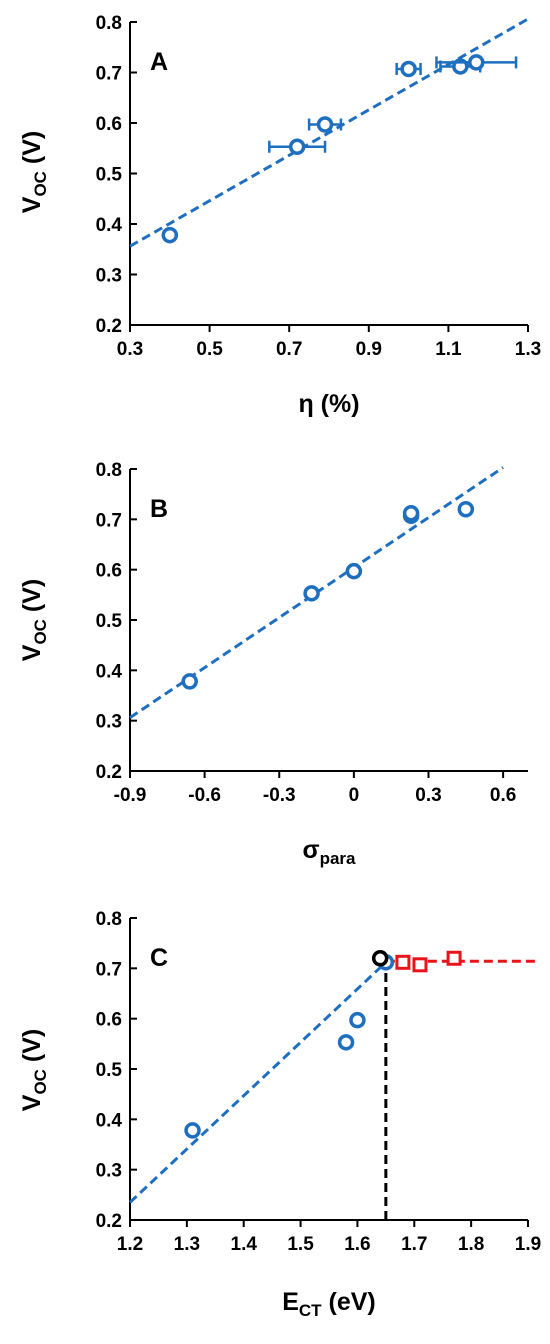  What do you see at coordinates (130, 795) in the screenshot?
I see `x-tick-label: -0.9` at bounding box center [130, 795].